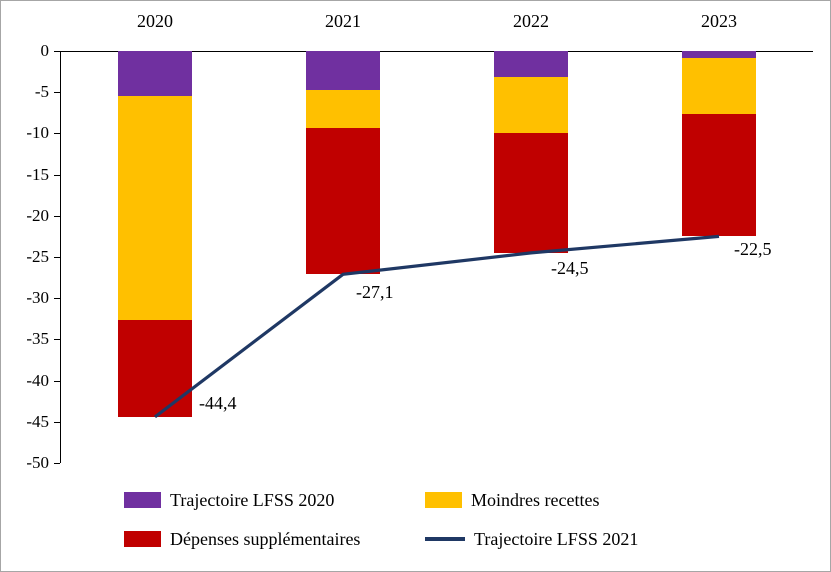 The width and height of the screenshot is (831, 572). What do you see at coordinates (37, 174) in the screenshot?
I see `y-tick-label: -15` at bounding box center [37, 174].